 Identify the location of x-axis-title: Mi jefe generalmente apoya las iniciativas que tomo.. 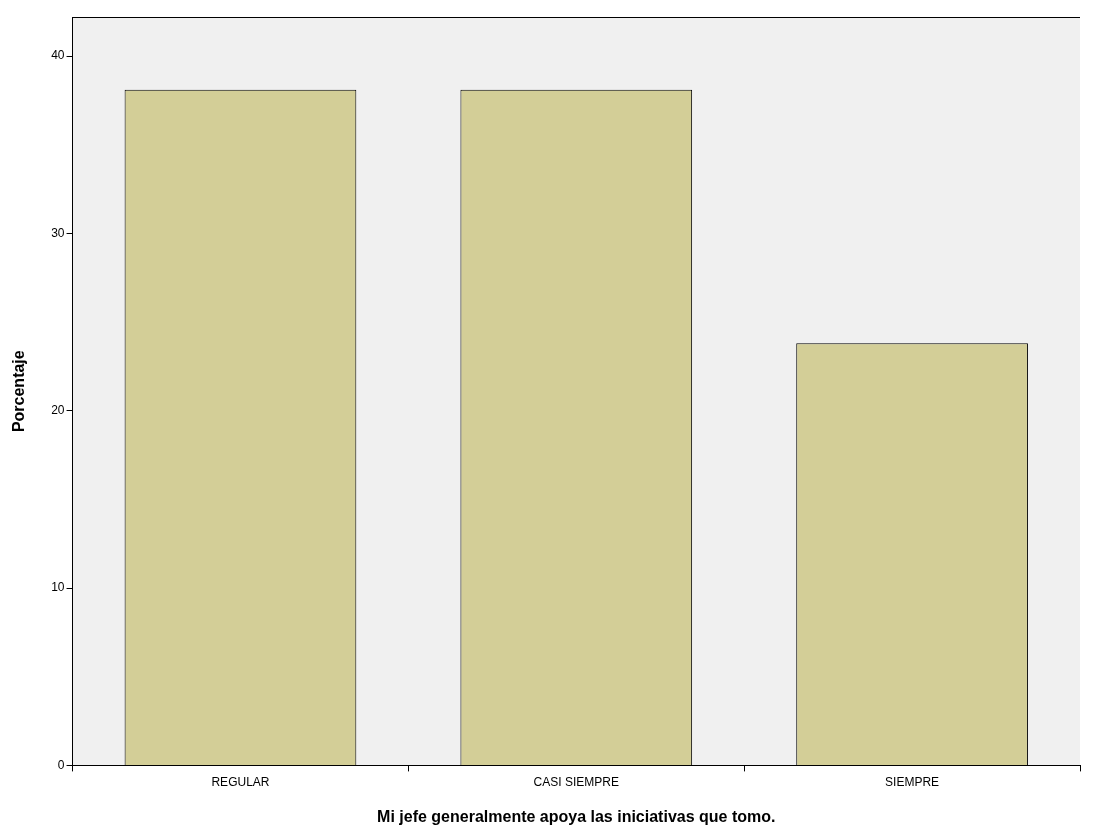
(576, 816).